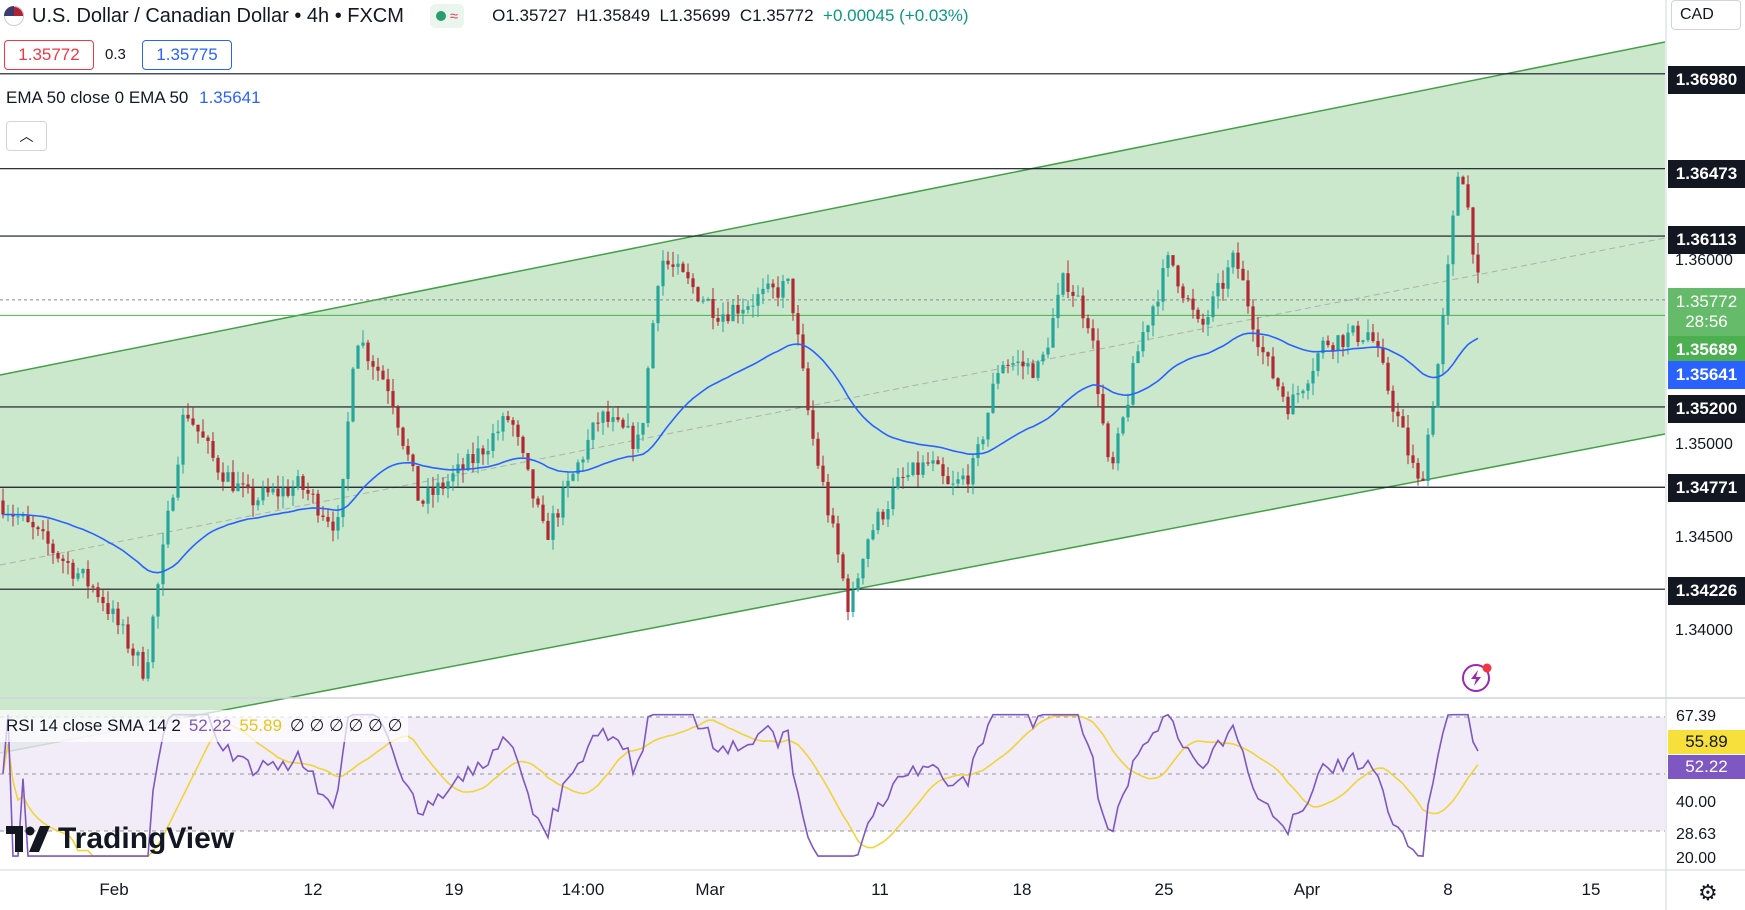  I want to click on time-axis-label: Apr, so click(1307, 889).